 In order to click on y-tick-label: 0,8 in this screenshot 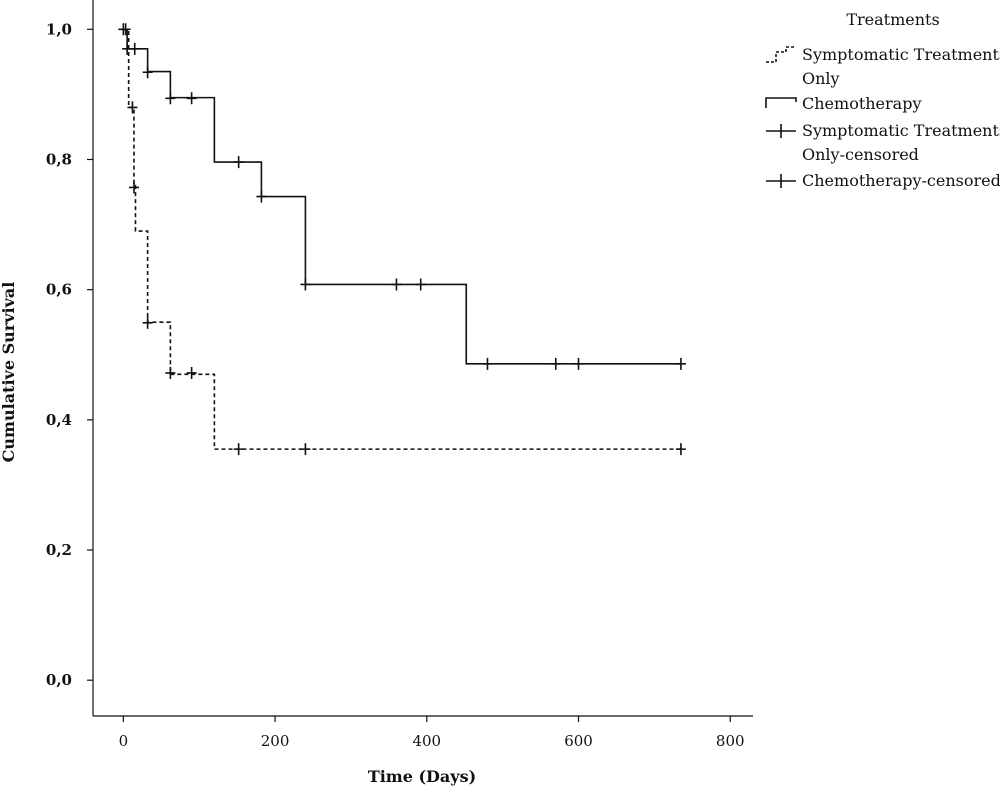, I will do `click(59, 159)`.